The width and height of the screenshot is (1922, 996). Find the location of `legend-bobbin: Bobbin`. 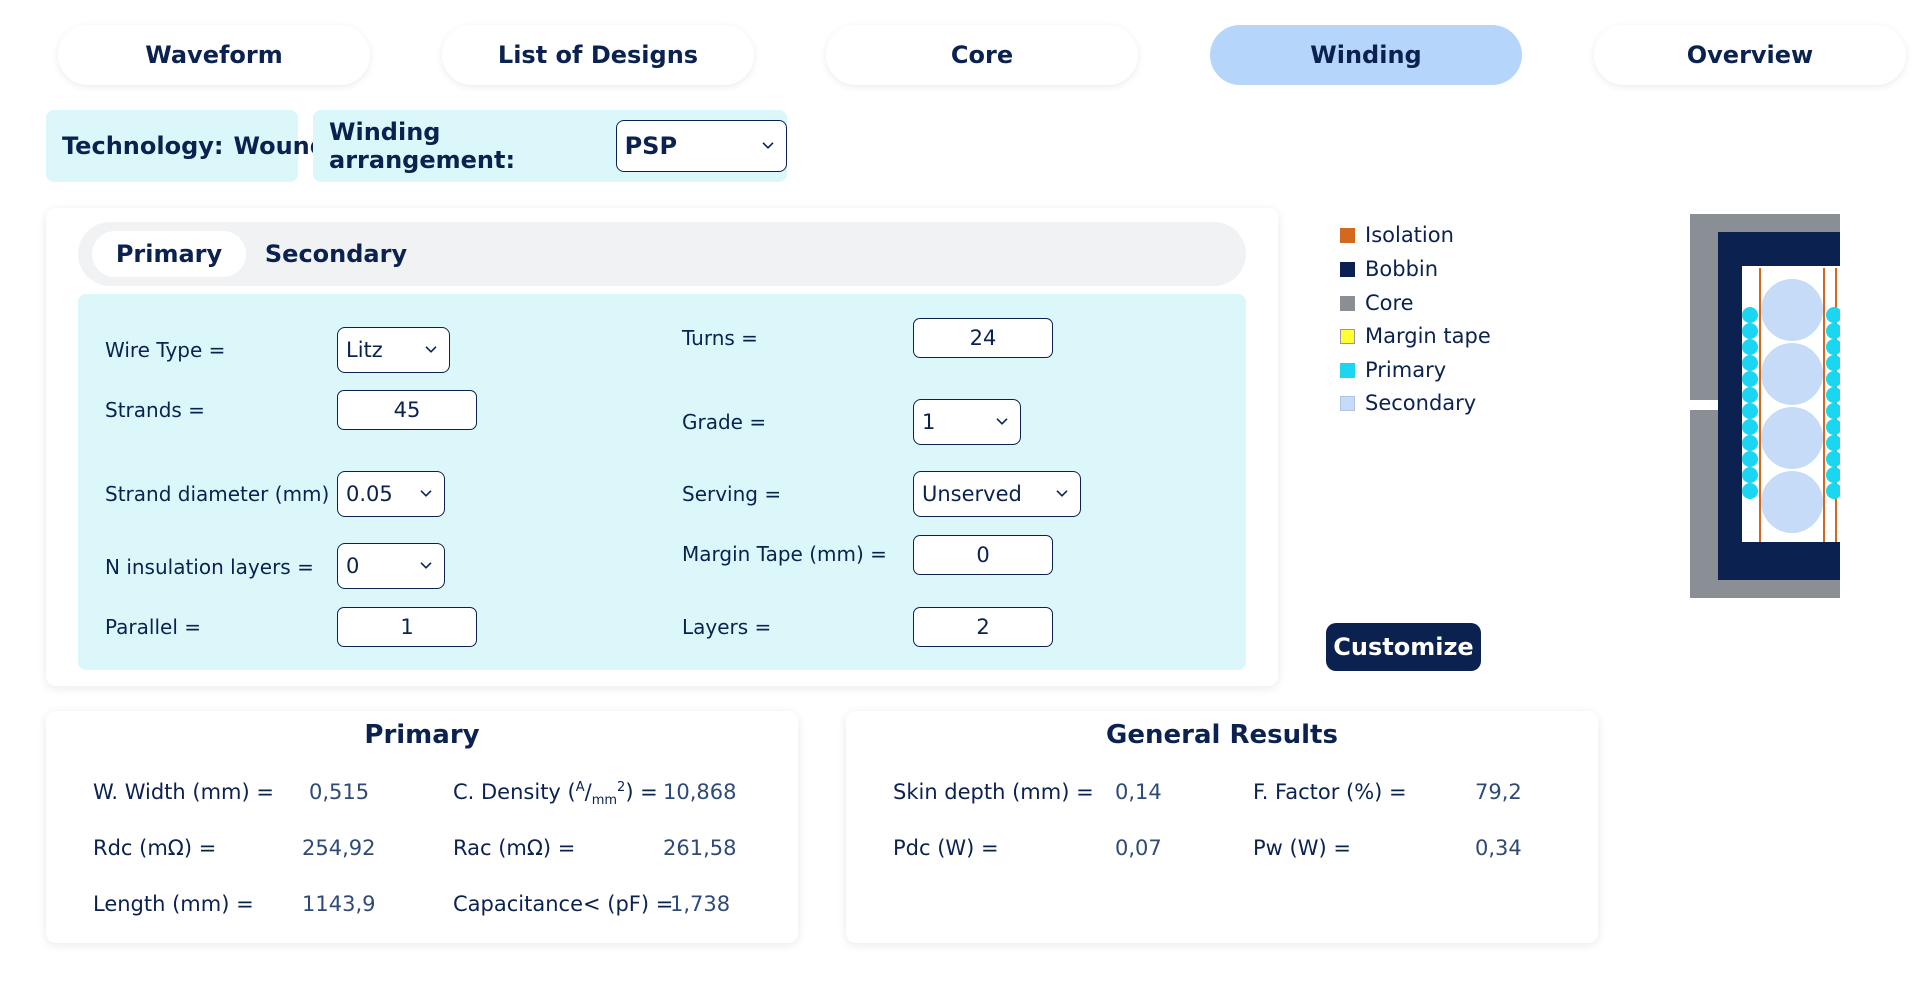

legend-bobbin: Bobbin is located at coordinates (1389, 269).